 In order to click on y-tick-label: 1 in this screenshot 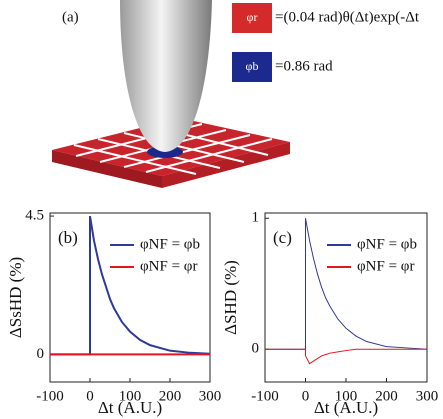, I will do `click(256, 218)`.